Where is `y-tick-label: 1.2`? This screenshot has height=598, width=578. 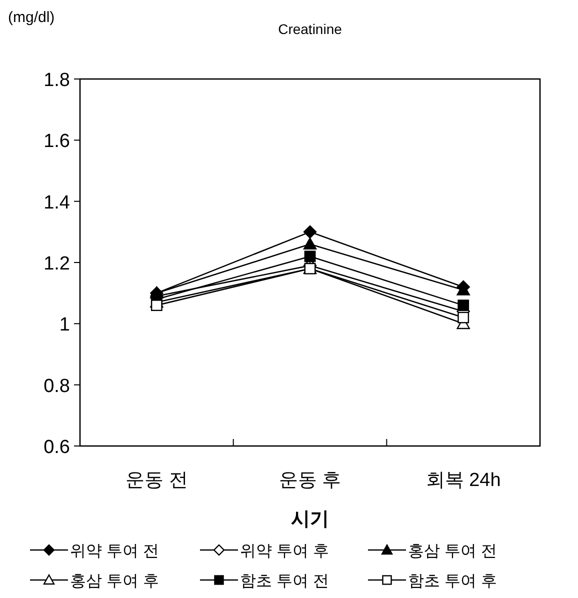 y-tick-label: 1.2 is located at coordinates (57, 264).